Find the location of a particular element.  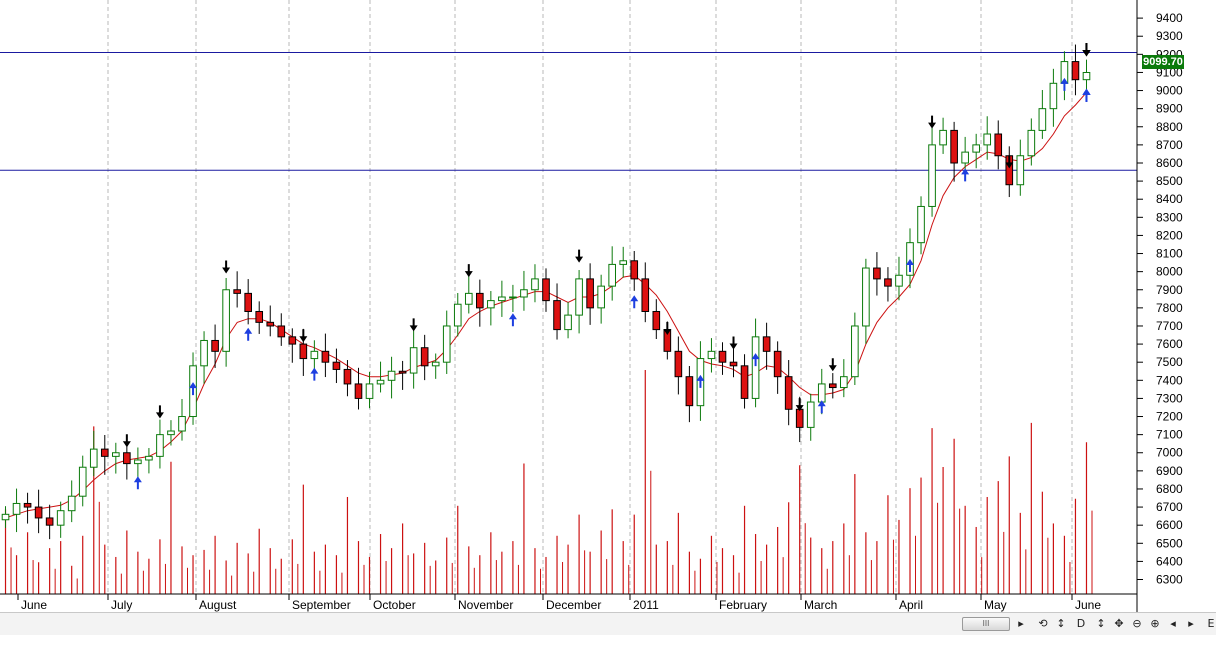

y-tick-label: 8300 is located at coordinates (1169, 217).